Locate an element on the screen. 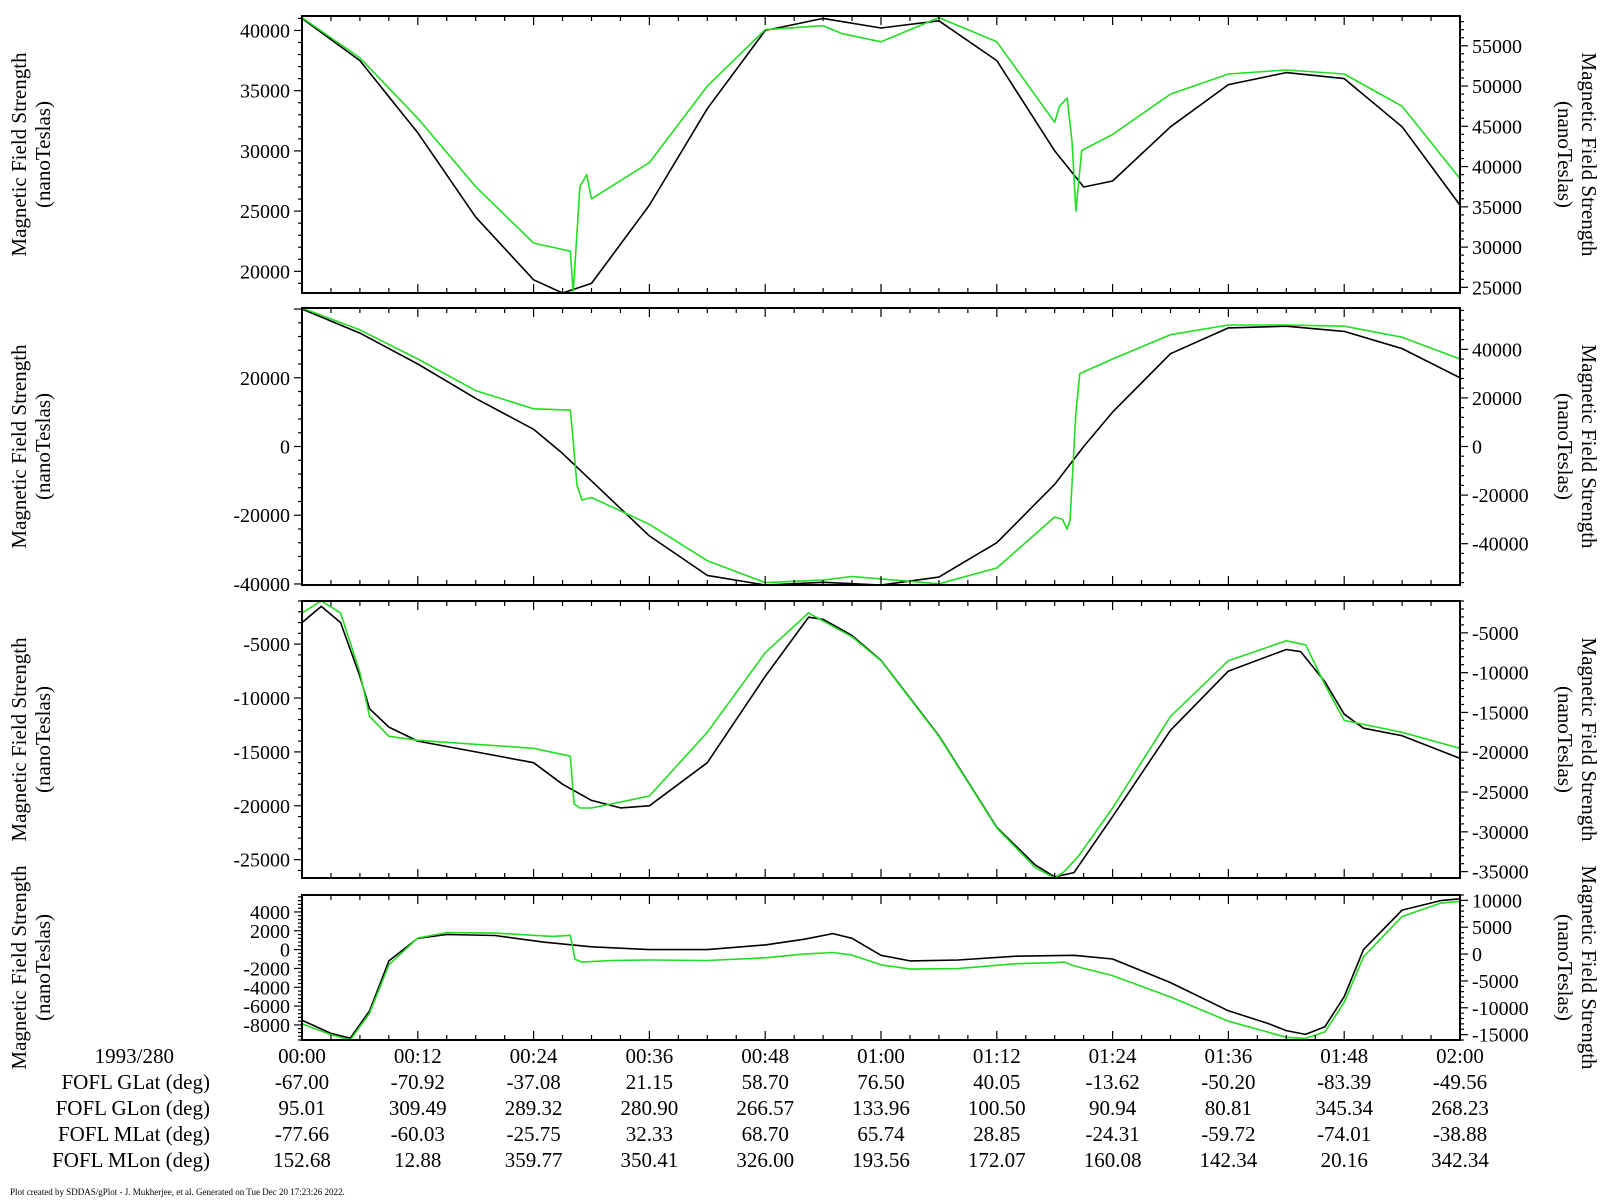 This screenshot has width=1600, height=1200. x-tick-label: 00:00 is located at coordinates (302, 1056).